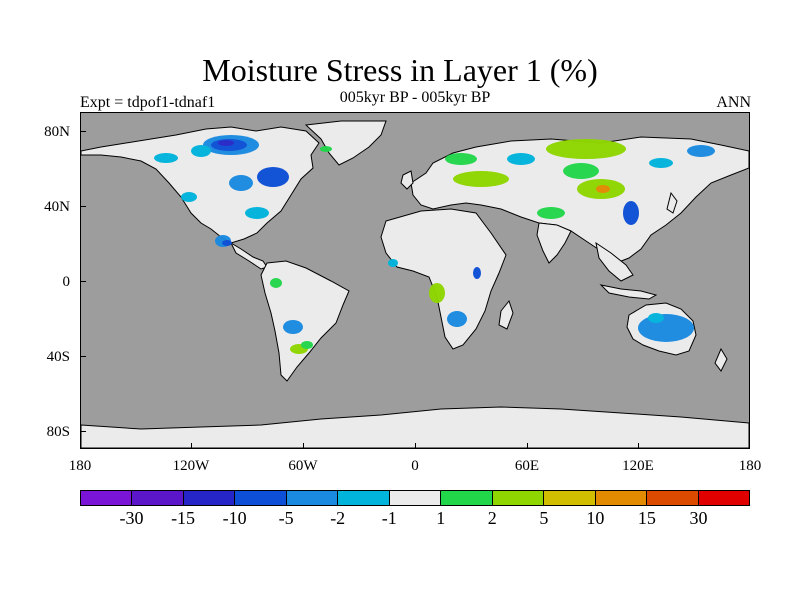 The image size is (800, 600). I want to click on colorbar-label: -30, so click(131, 518).